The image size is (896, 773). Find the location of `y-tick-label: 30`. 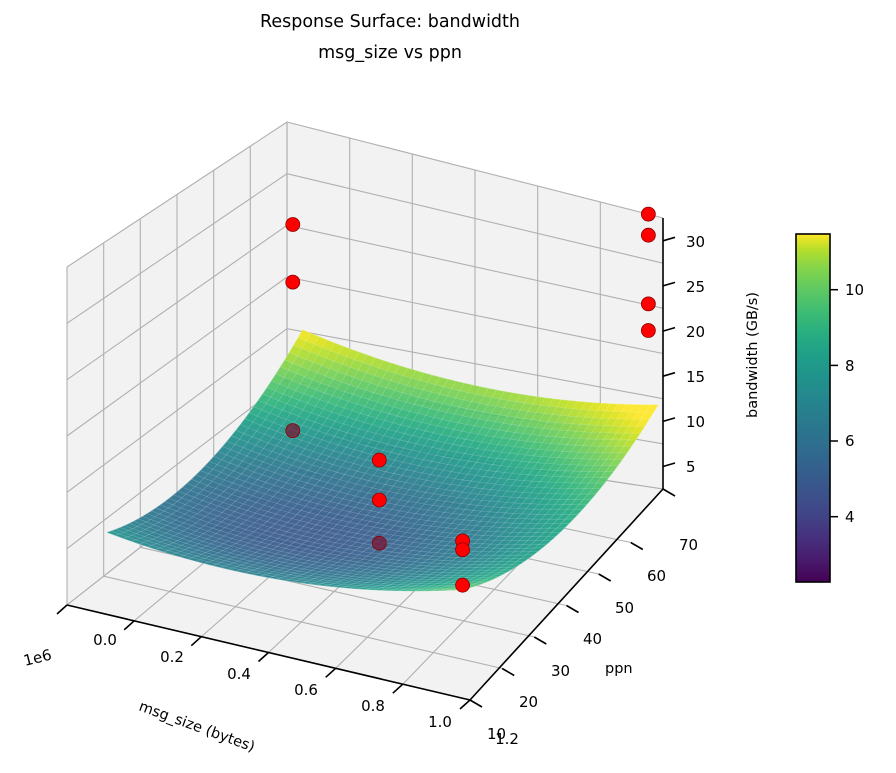

y-tick-label: 30 is located at coordinates (560, 671).